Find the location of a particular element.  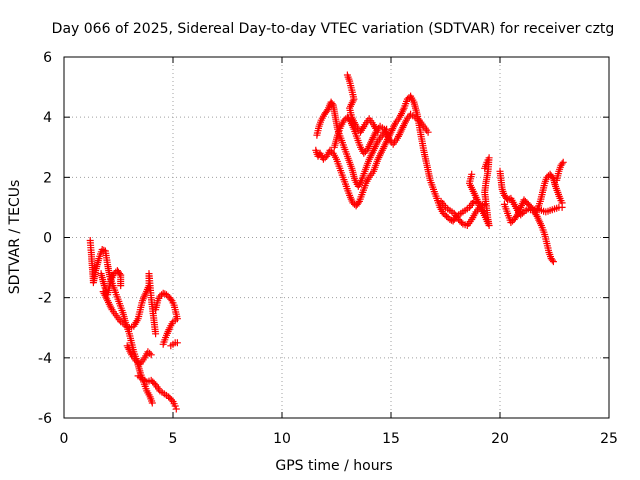

x-tick-label: 15 is located at coordinates (391, 439).